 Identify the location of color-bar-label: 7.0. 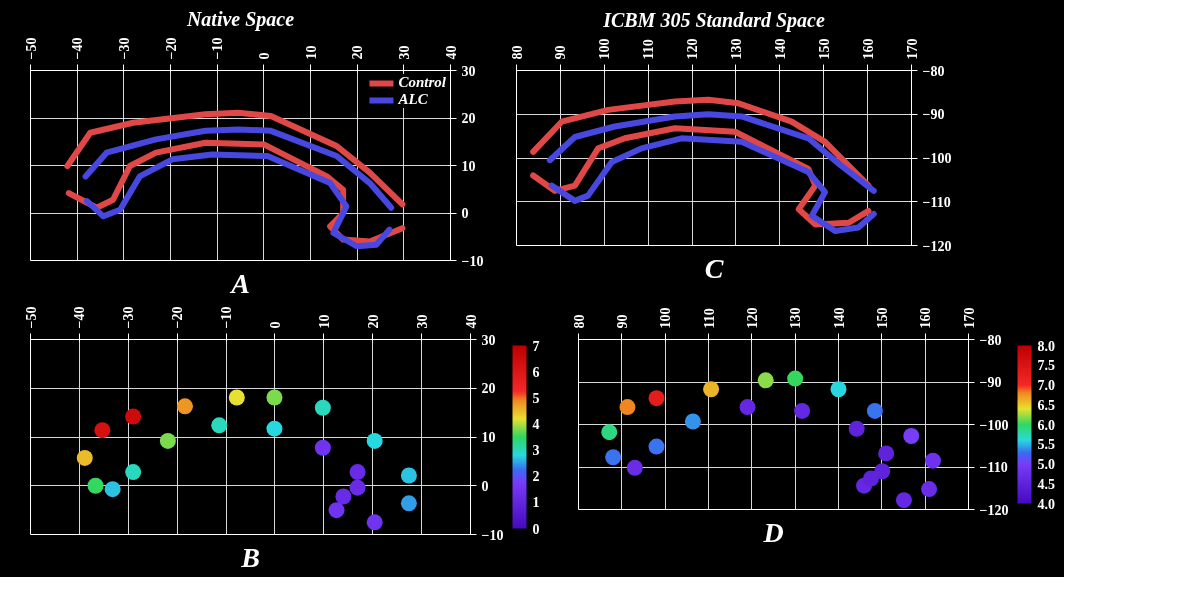
(1046, 385).